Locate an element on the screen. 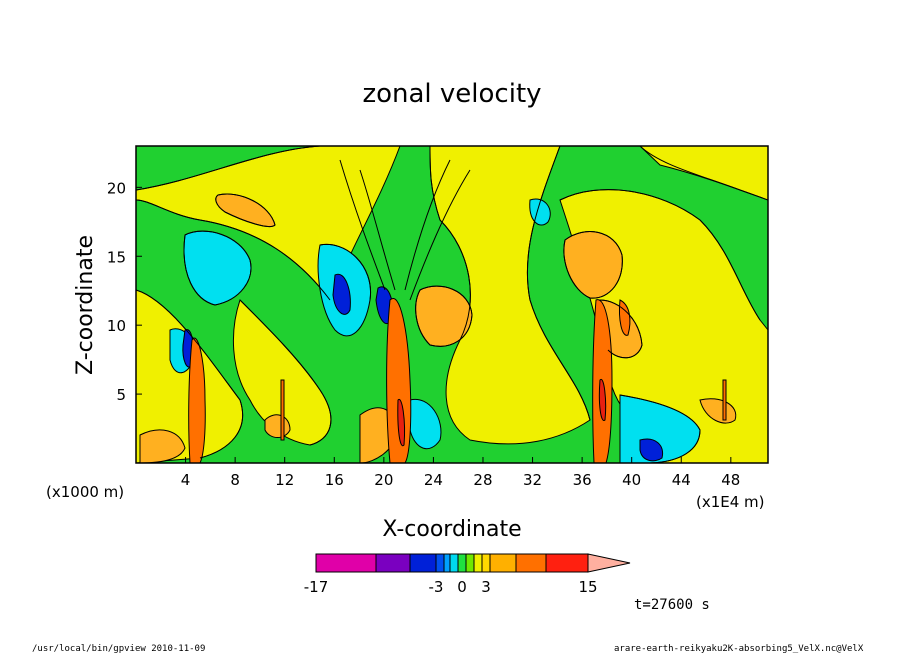 This screenshot has height=654, width=904. x-axis-label: X-coordinate is located at coordinates (451, 529).